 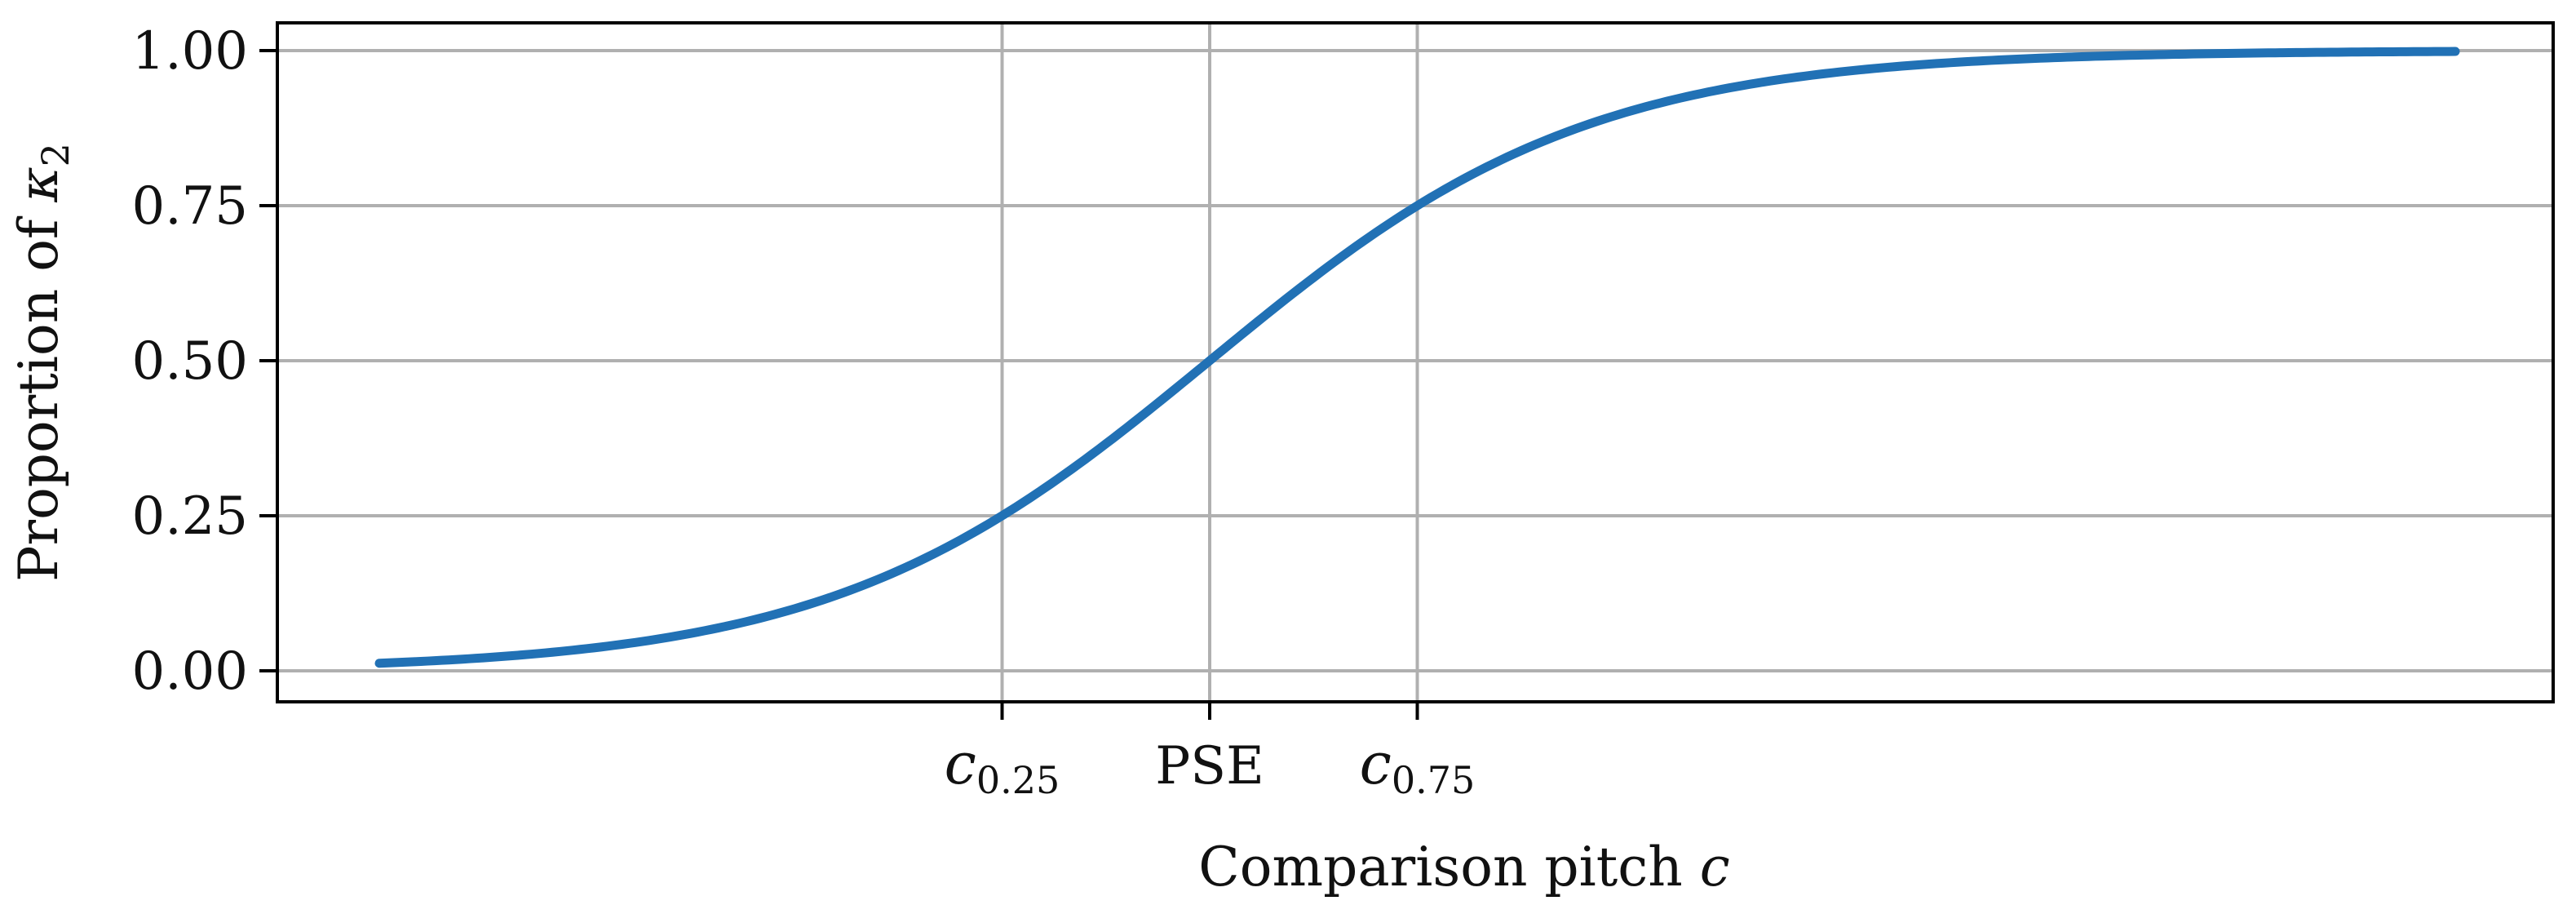 What do you see at coordinates (190, 671) in the screenshot?
I see `y-tick-label: 0.00` at bounding box center [190, 671].